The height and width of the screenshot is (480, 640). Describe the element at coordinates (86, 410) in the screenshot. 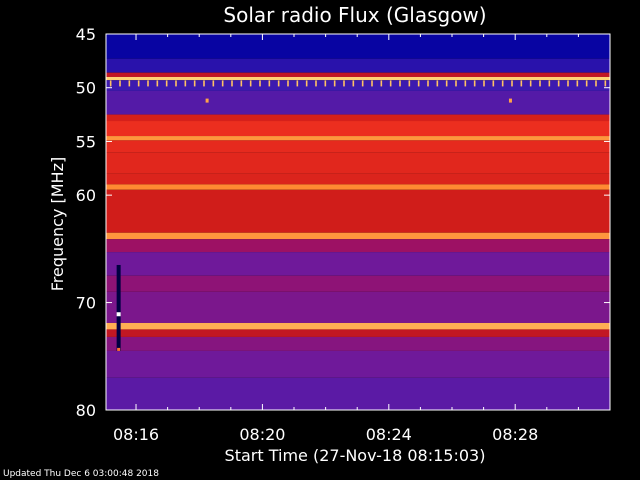

I see `y-tick-label: 80` at that location.